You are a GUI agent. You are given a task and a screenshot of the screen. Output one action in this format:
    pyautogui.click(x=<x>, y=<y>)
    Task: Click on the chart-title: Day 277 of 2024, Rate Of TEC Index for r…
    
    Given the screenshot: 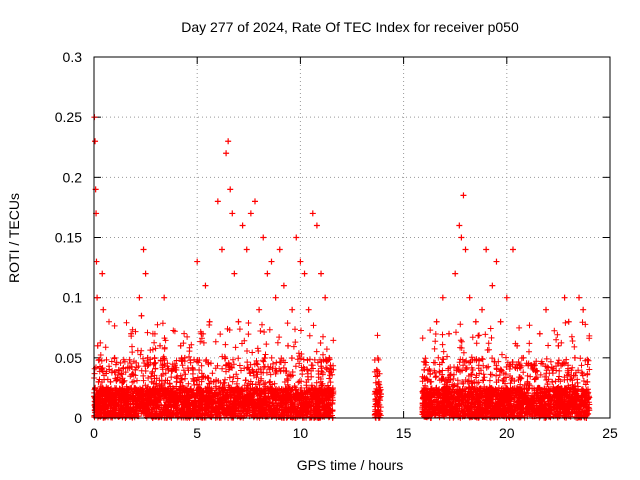 What is the action you would take?
    pyautogui.click(x=350, y=27)
    